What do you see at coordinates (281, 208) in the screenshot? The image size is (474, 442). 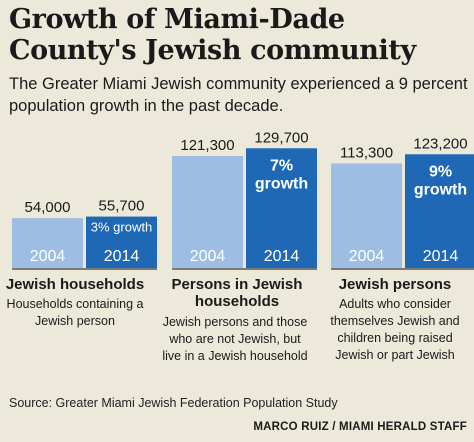 I see `bar-2-2014` at bounding box center [281, 208].